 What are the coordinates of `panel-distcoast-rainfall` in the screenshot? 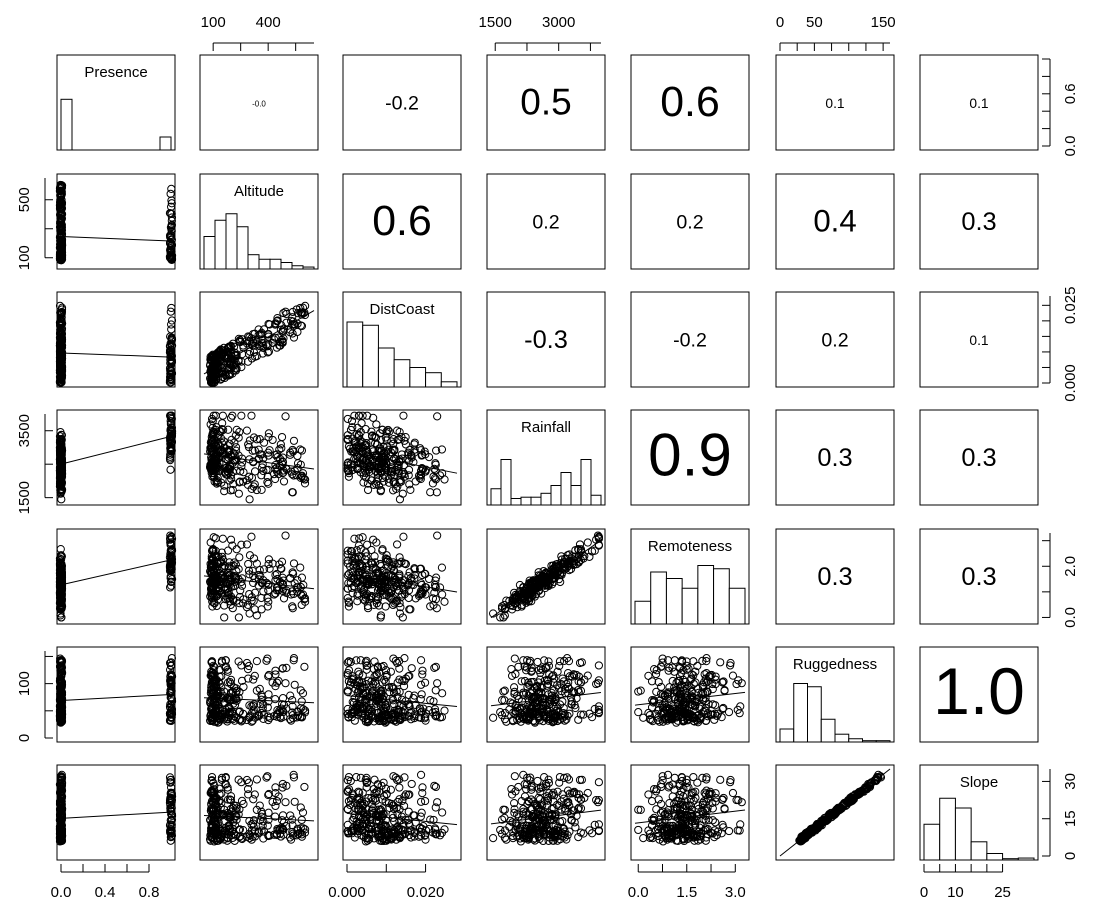 It's located at (546, 339).